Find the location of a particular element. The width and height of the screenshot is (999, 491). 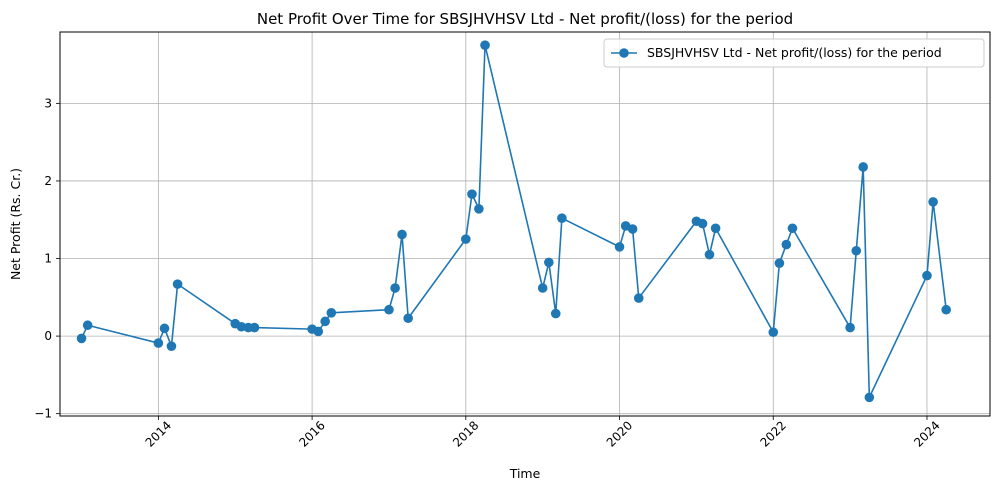

y-tick-label: 1 is located at coordinates (48, 259).